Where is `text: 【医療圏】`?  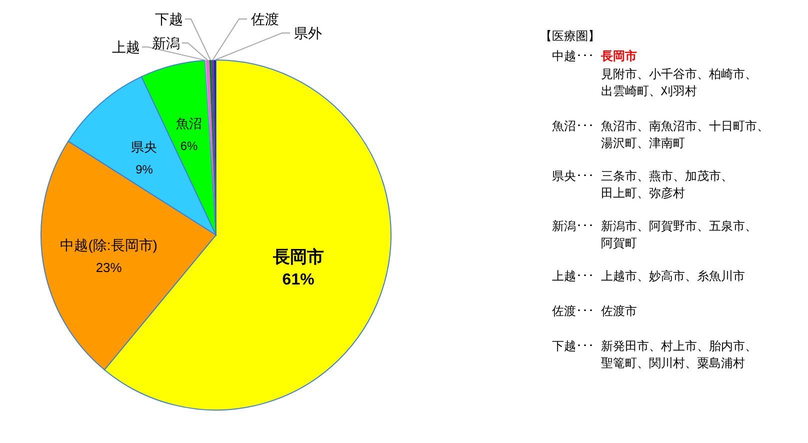
text: 【医療圏】 is located at coordinates (570, 36).